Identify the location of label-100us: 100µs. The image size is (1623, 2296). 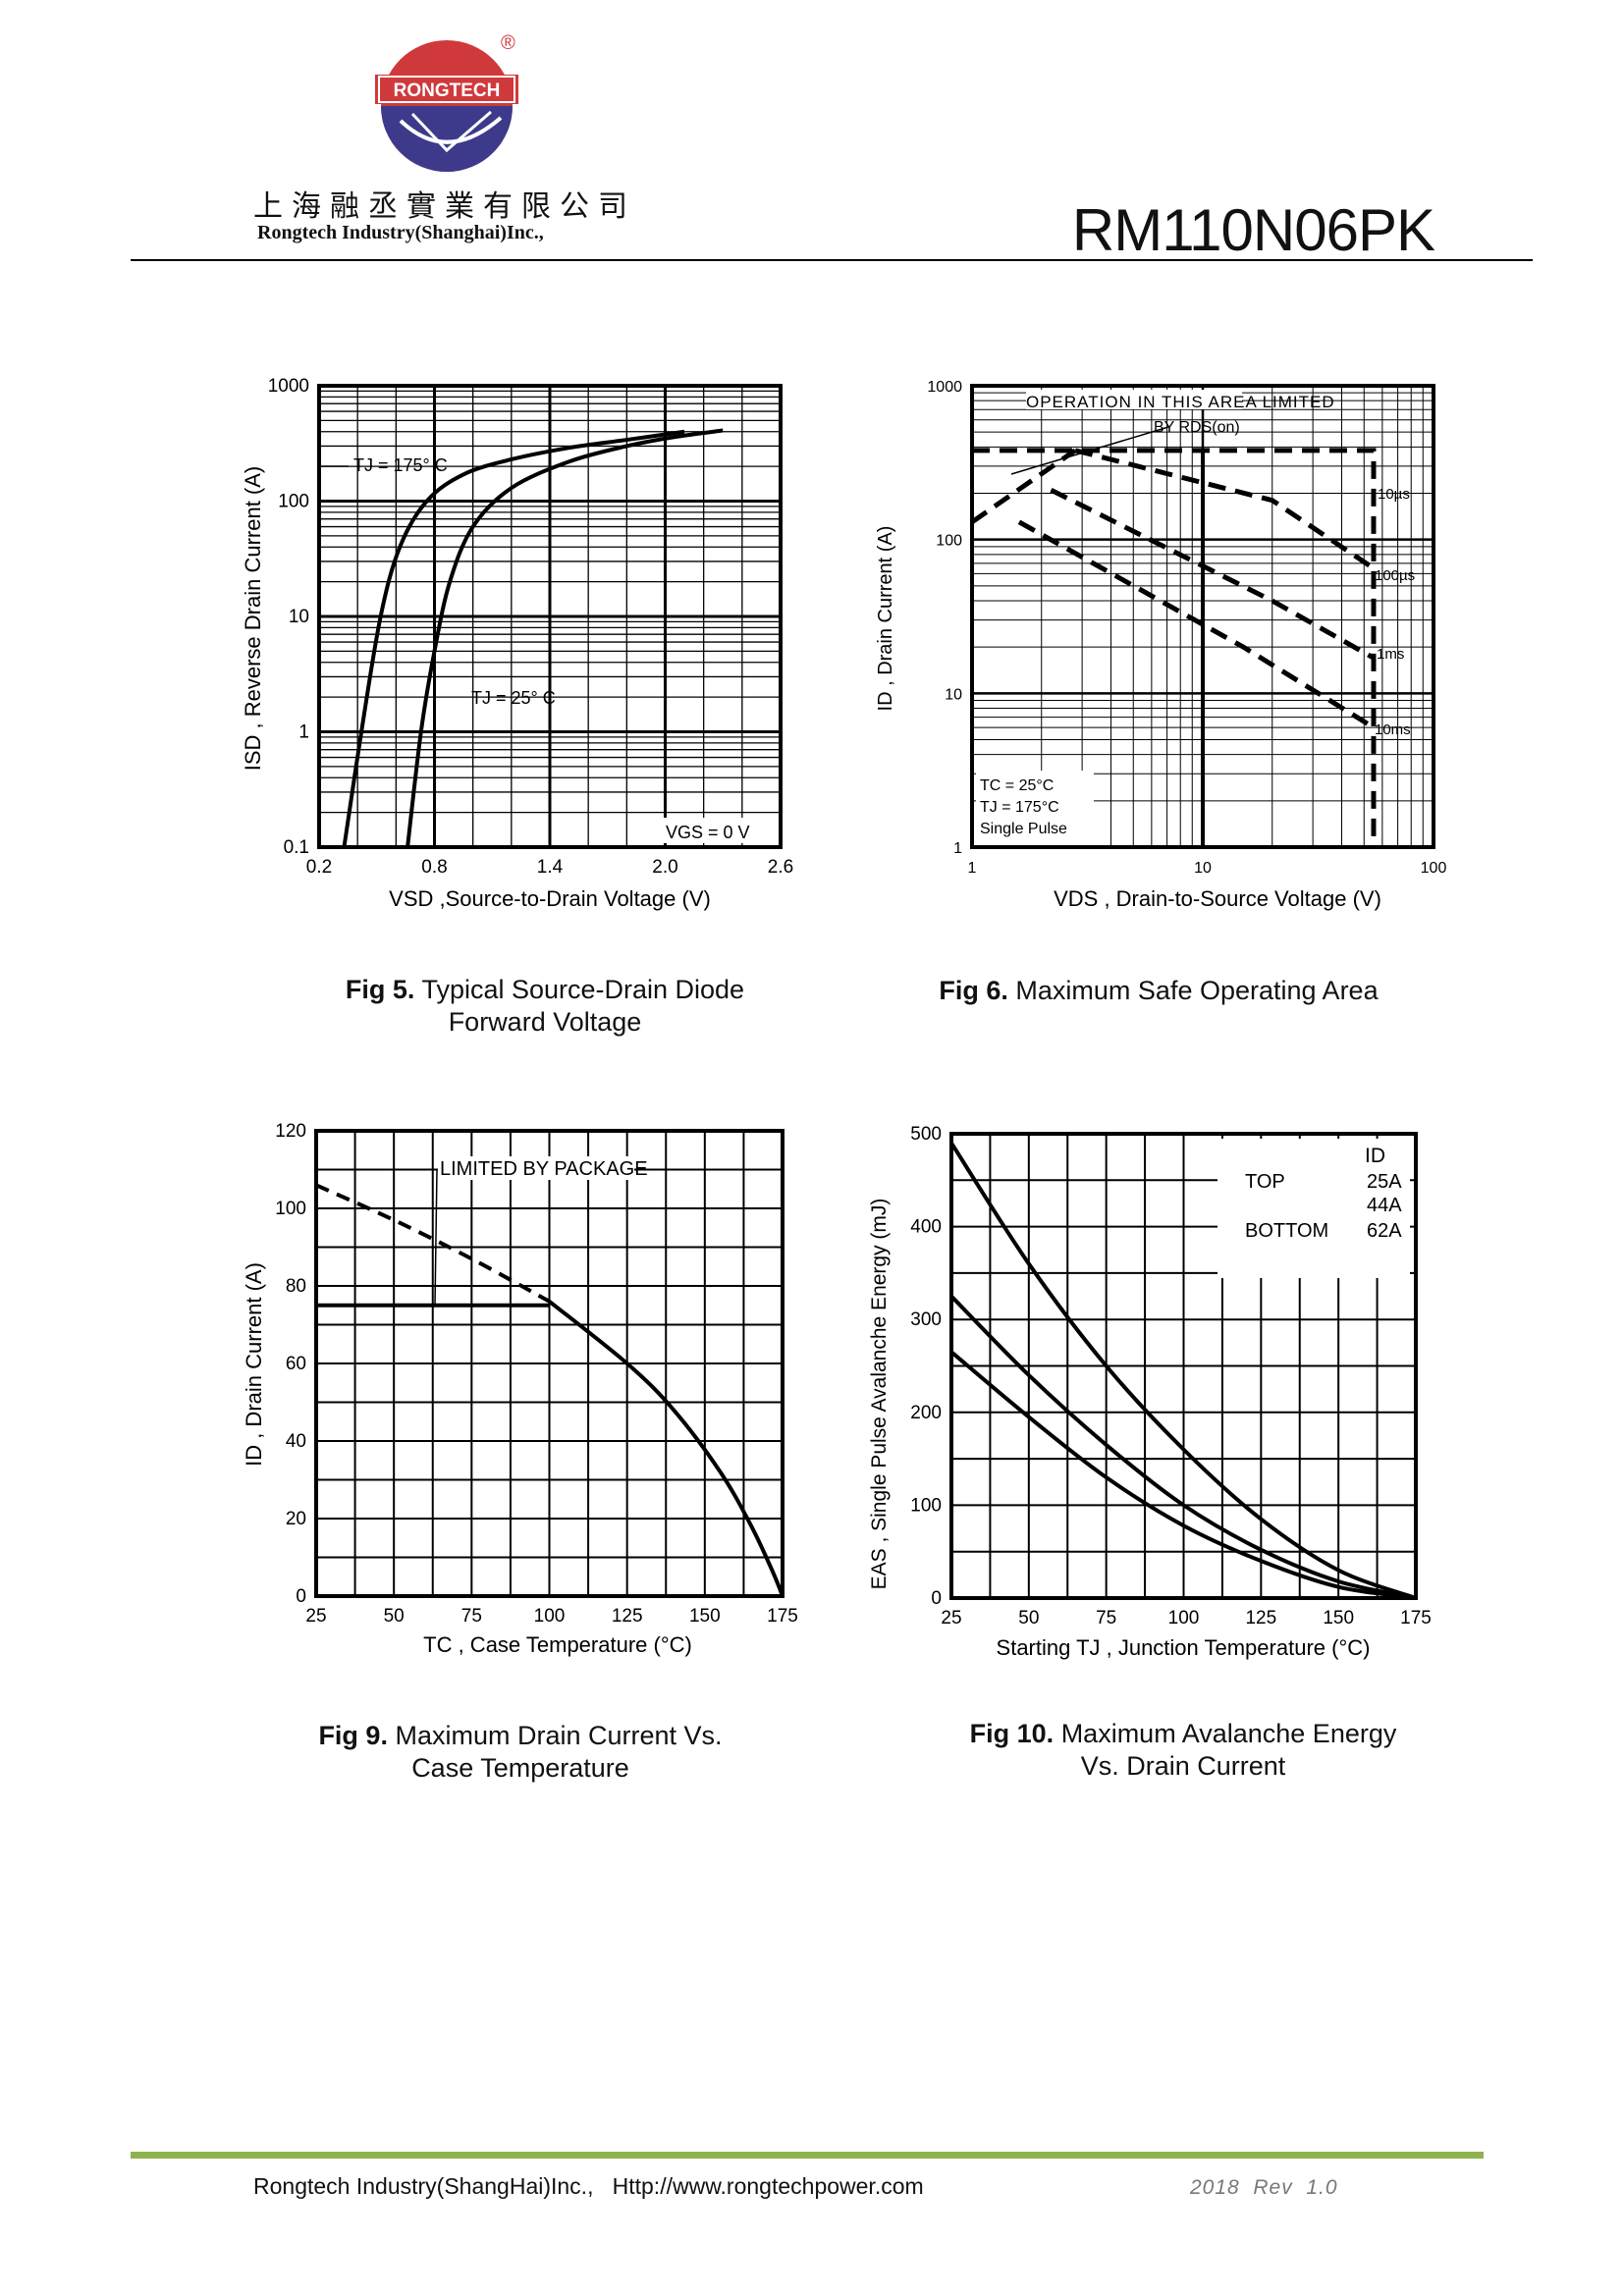
(1395, 575).